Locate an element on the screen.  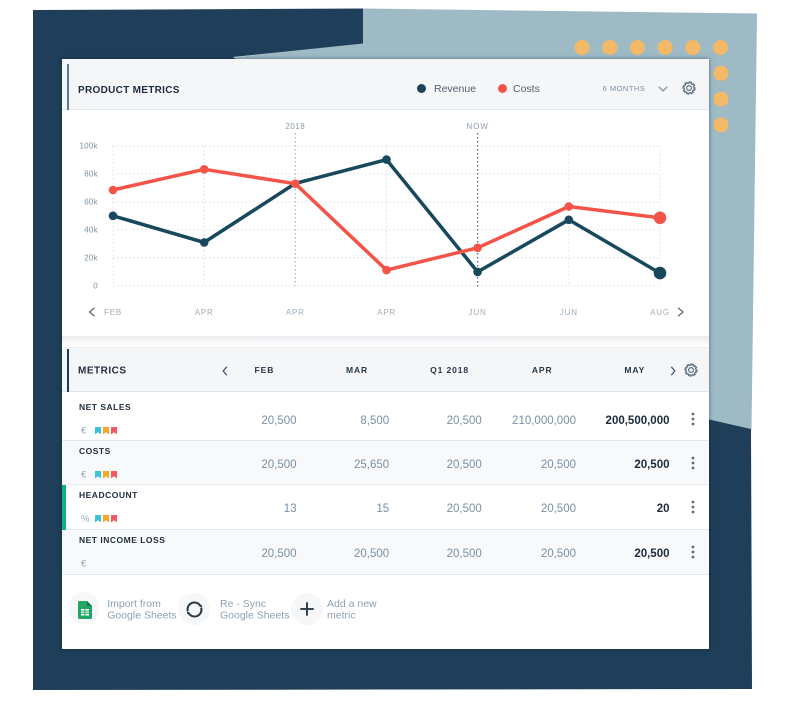
svg-text: NET SALES is located at coordinates (105, 407).